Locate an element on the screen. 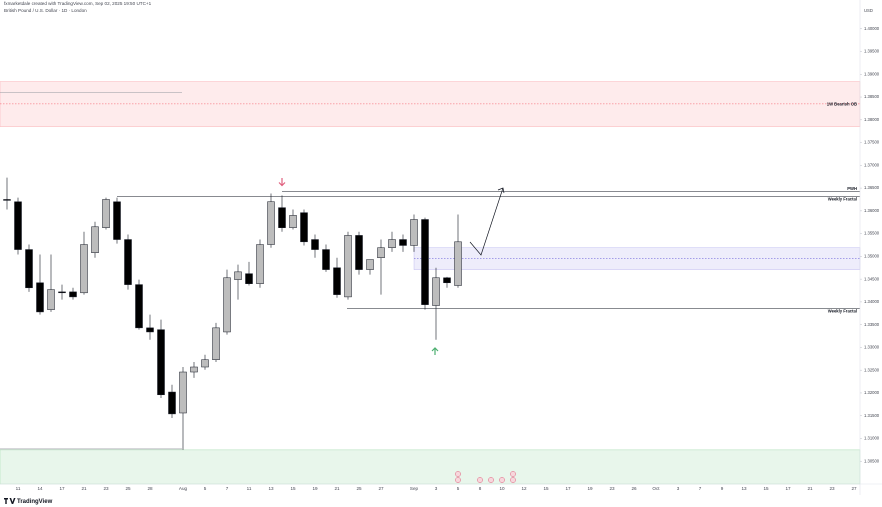  footer-bar is located at coordinates (441, 501).